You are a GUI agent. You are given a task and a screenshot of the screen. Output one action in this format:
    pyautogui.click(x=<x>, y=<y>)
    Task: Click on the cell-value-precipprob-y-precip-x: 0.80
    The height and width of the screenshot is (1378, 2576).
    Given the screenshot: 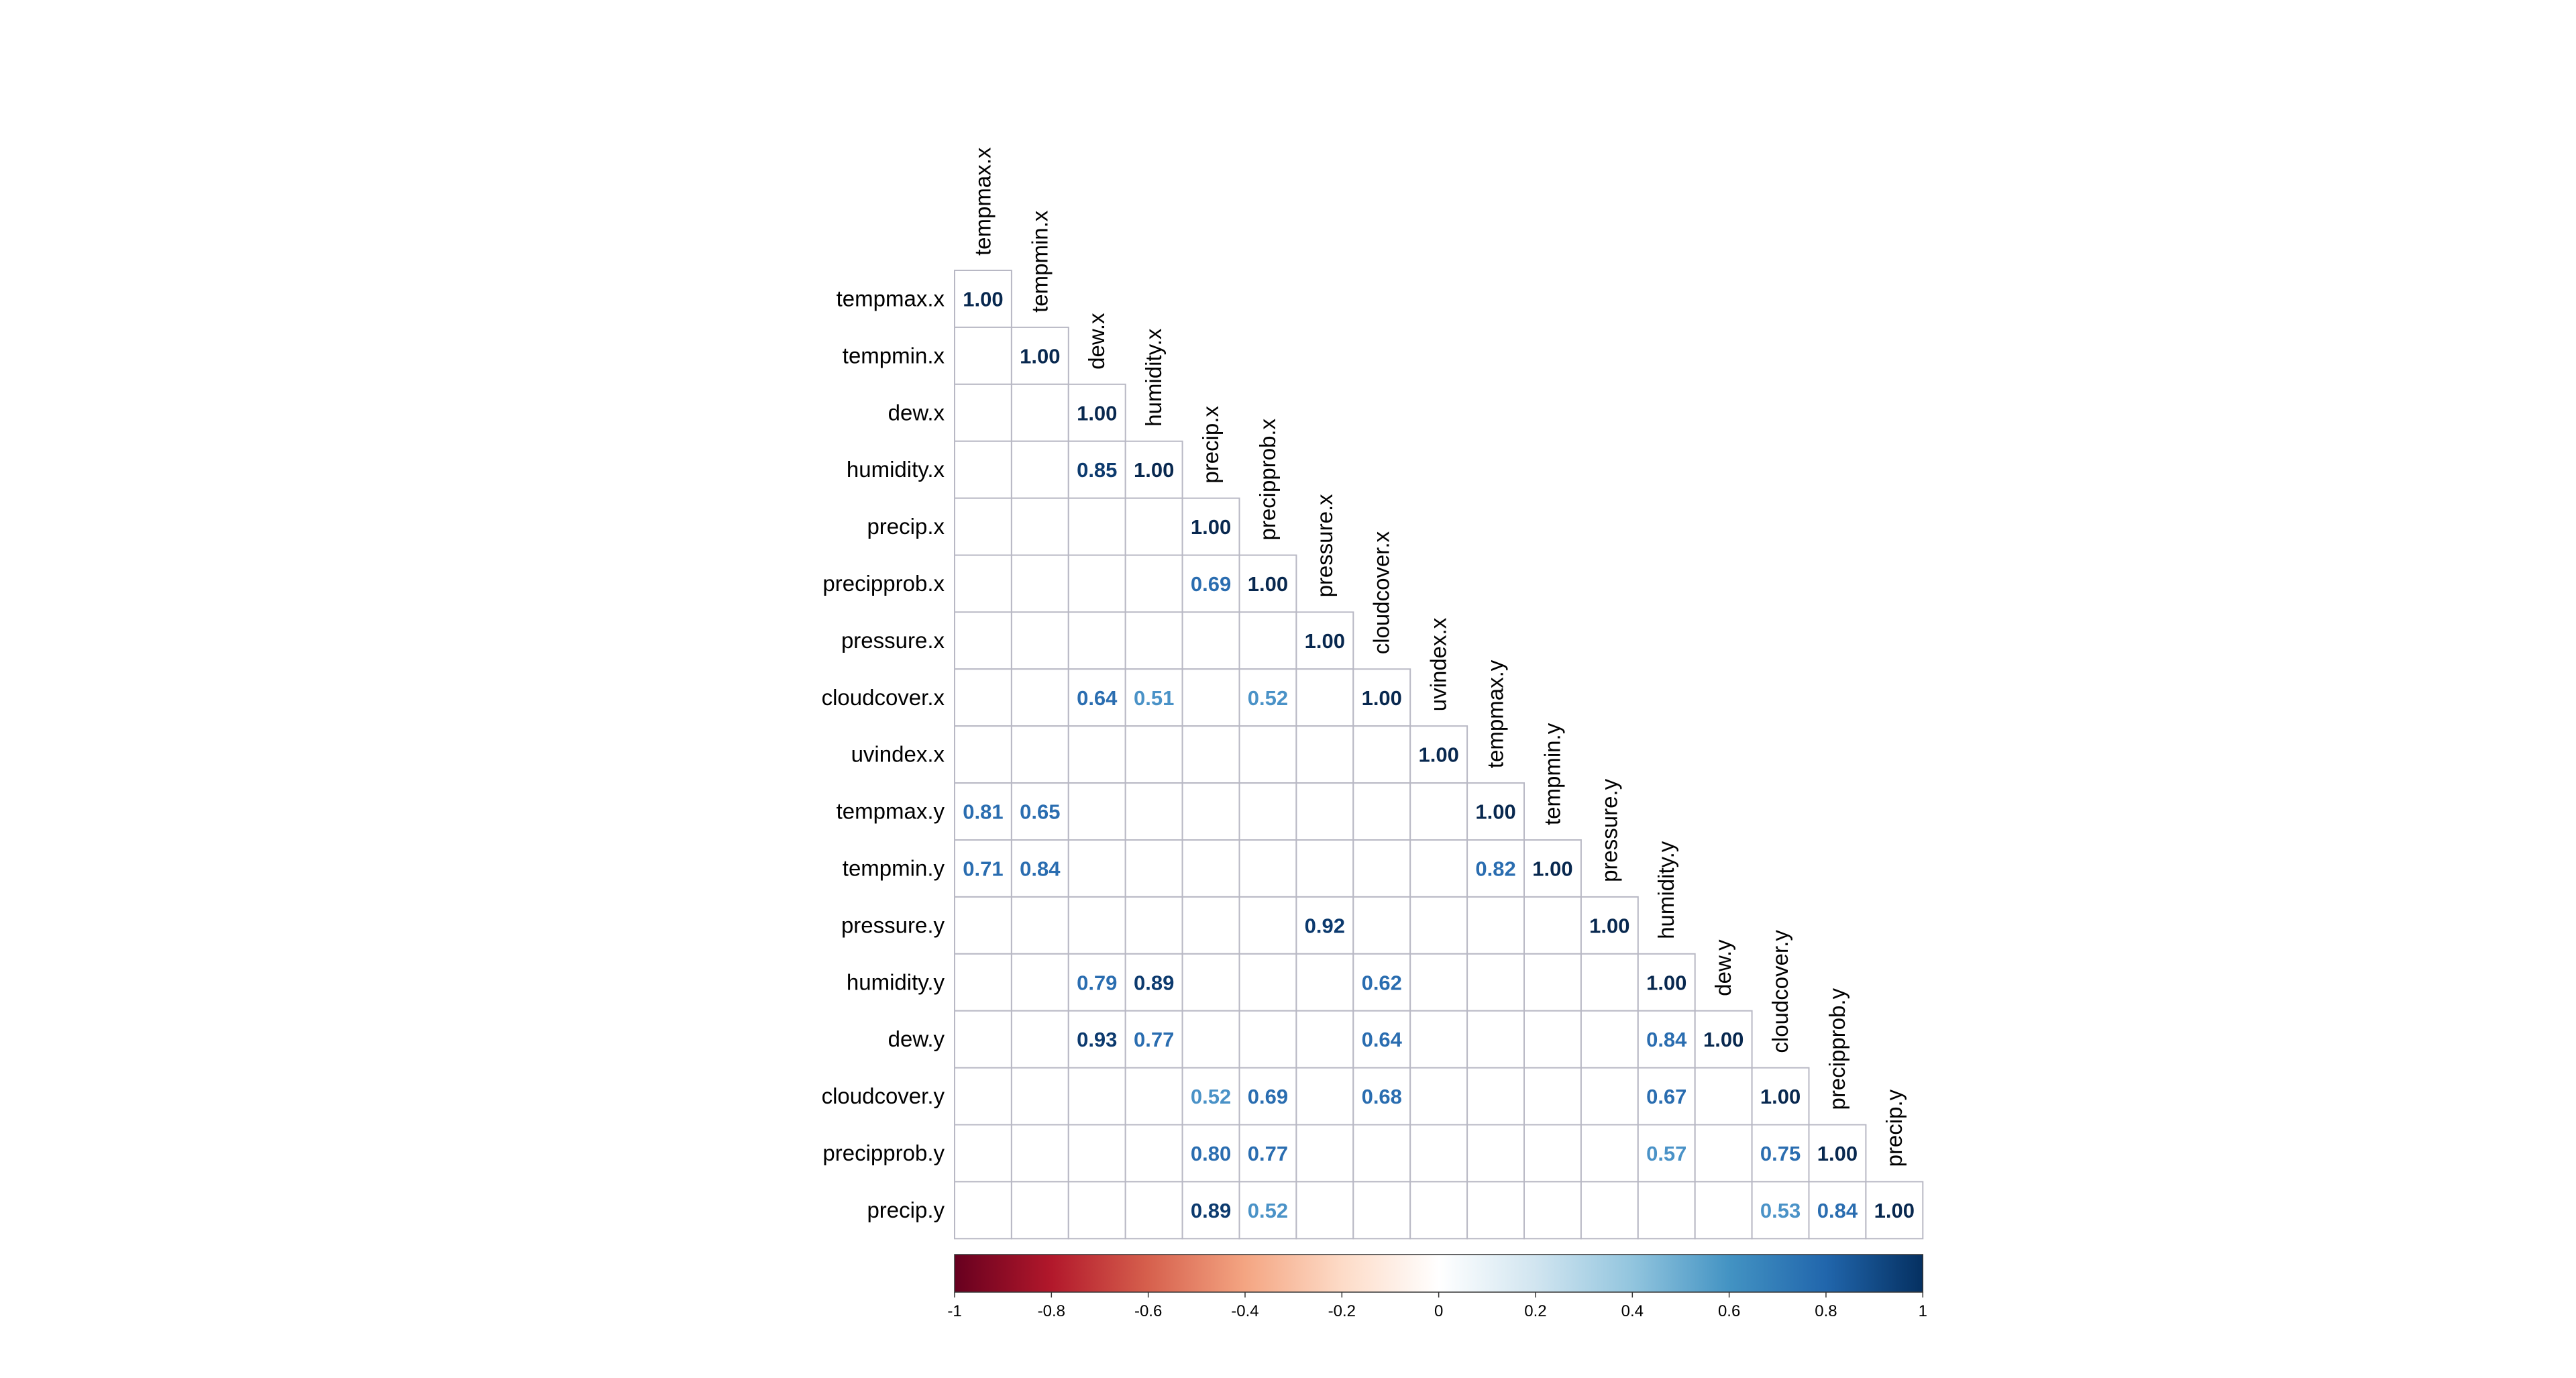 What is the action you would take?
    pyautogui.click(x=1211, y=1153)
    